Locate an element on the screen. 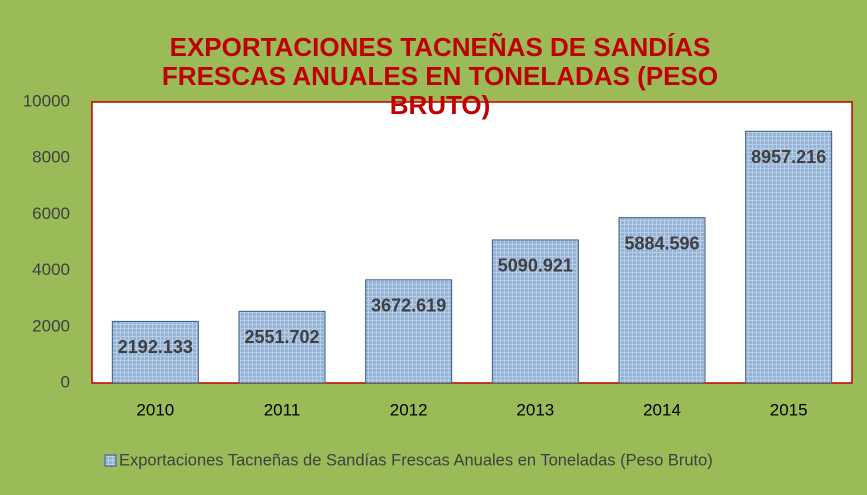 The image size is (867, 495). y-tick-label: 4000 is located at coordinates (51, 269).